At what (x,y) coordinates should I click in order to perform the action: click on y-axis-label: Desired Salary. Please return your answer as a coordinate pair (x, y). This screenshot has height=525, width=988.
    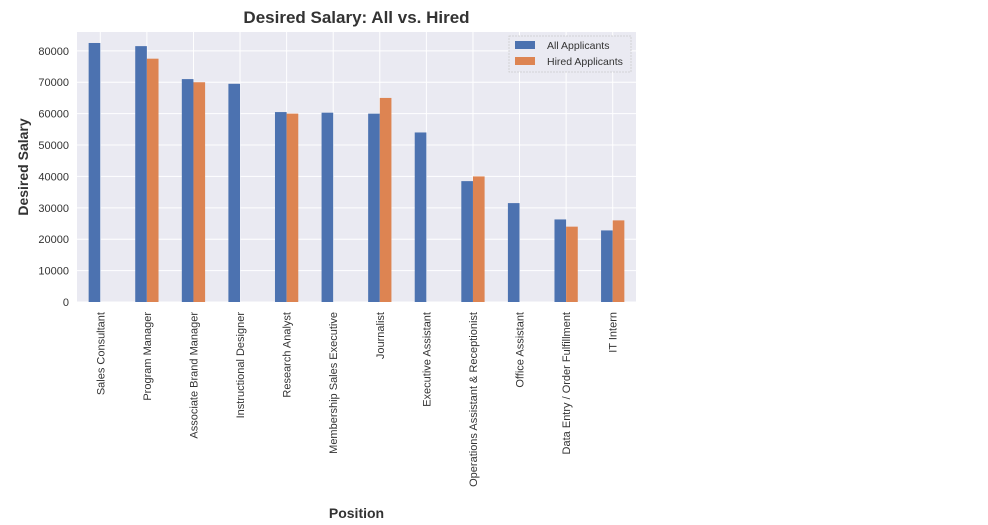
    Looking at the image, I should click on (23, 166).